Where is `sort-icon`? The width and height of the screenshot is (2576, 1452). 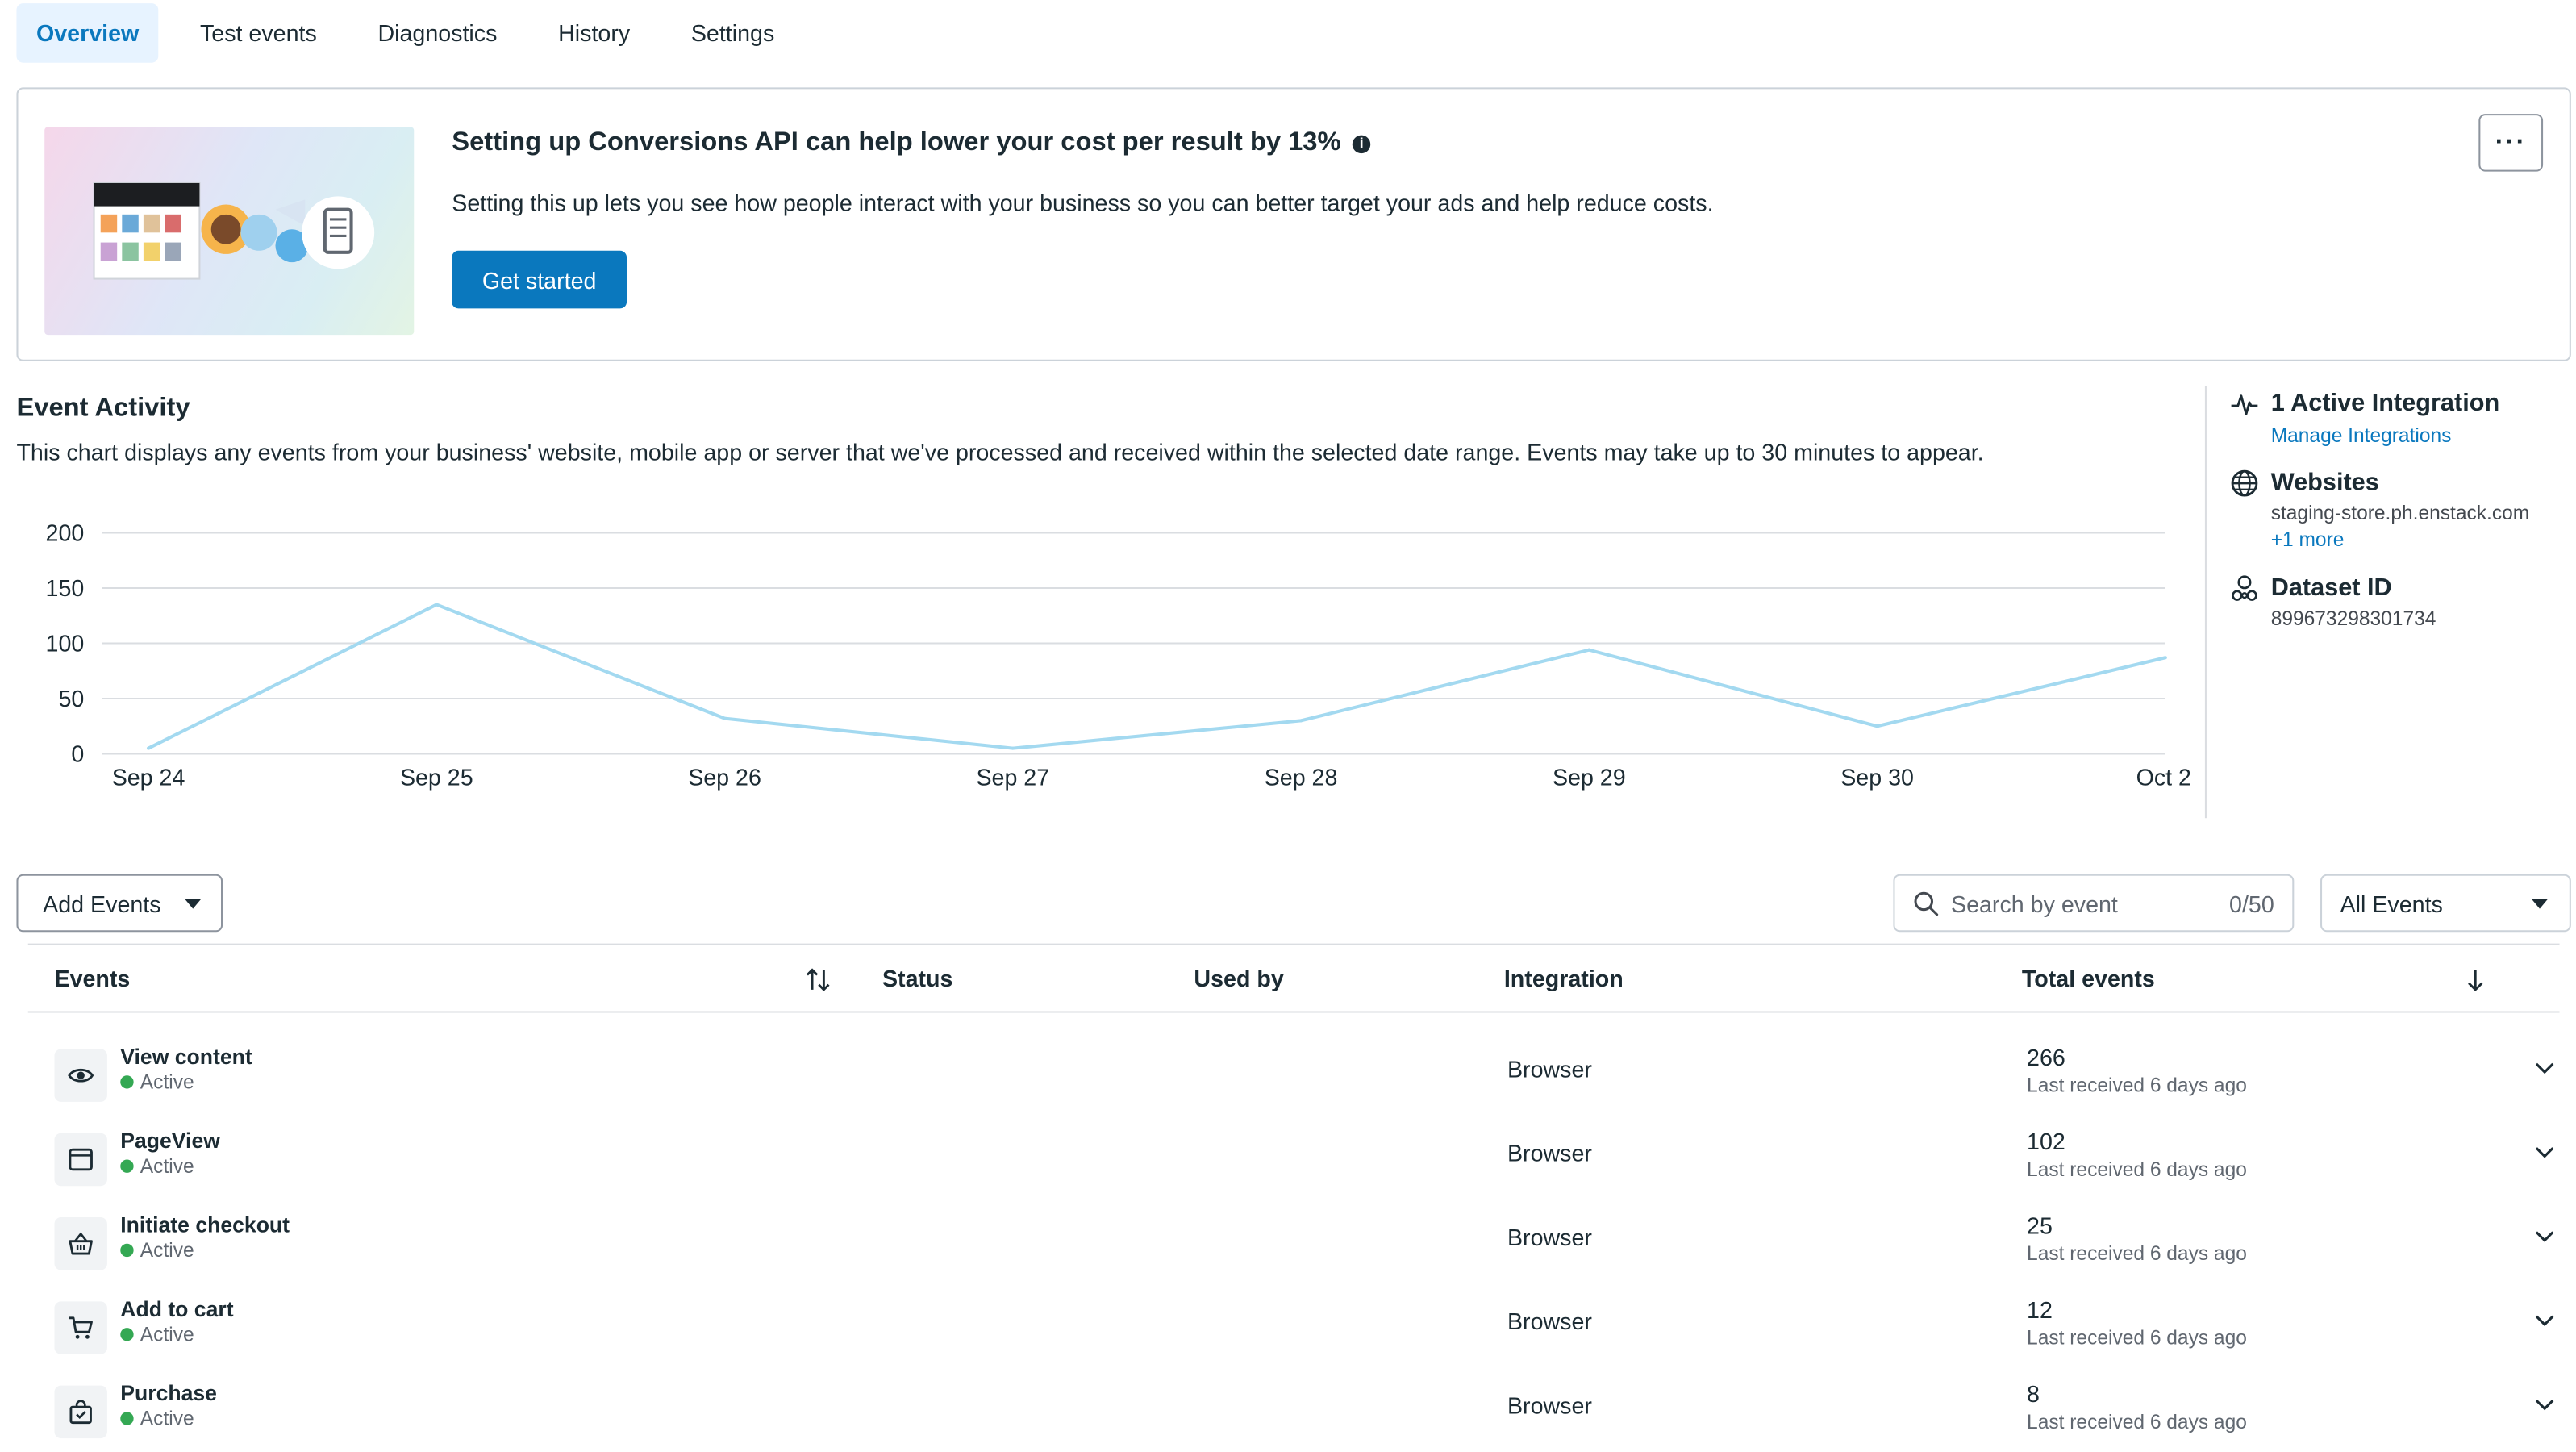
sort-icon is located at coordinates (818, 980).